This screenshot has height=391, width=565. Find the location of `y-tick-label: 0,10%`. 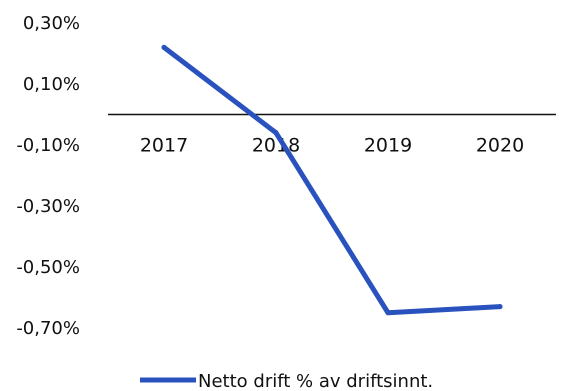

y-tick-label: 0,10% is located at coordinates (51, 84).